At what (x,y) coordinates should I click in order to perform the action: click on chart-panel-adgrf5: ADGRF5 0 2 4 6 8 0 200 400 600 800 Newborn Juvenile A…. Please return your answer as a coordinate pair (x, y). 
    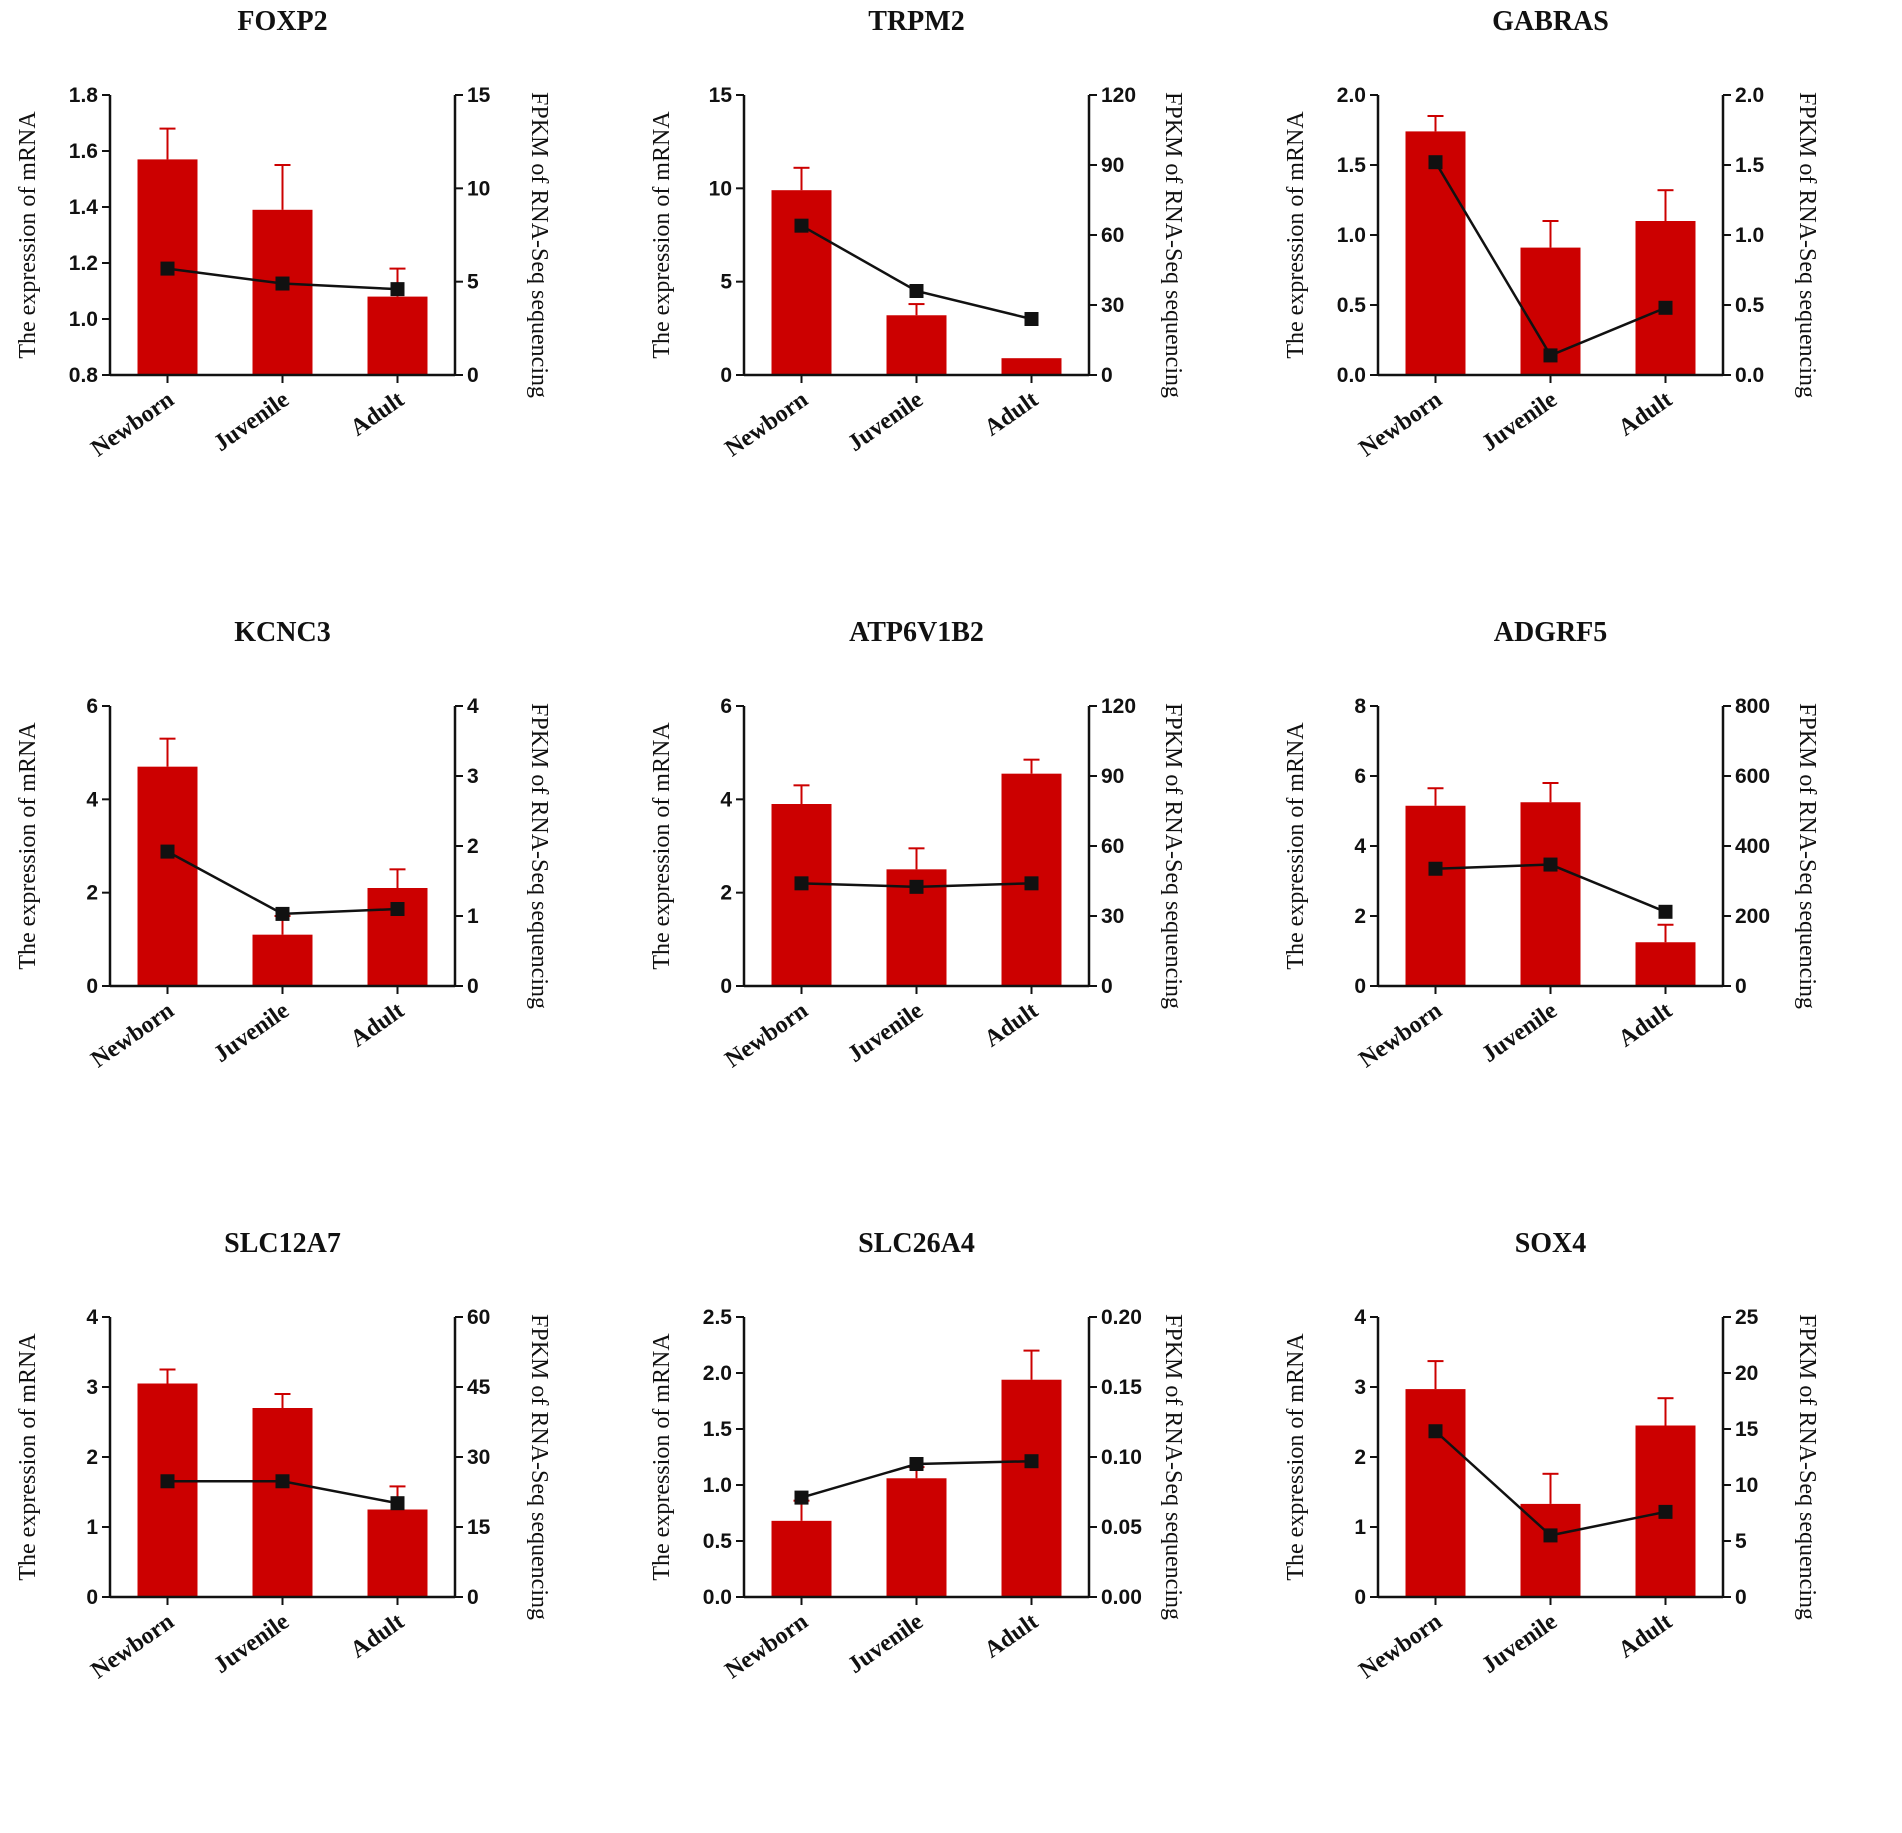
    Looking at the image, I should click on (1585, 916).